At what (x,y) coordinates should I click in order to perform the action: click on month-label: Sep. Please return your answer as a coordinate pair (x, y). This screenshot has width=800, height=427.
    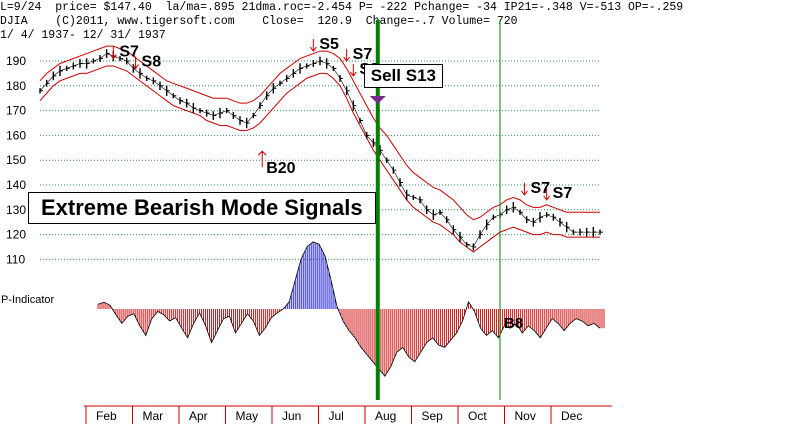
    Looking at the image, I should click on (433, 416).